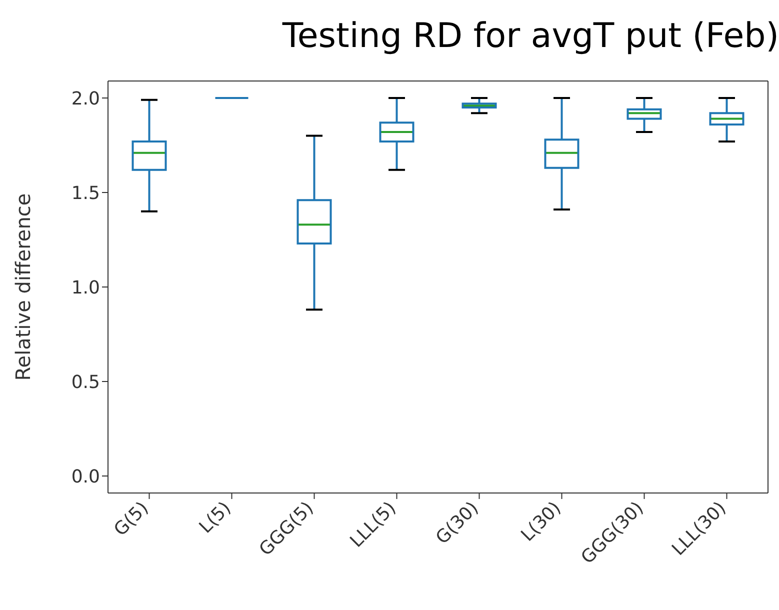 This screenshot has height=610, width=779. I want to click on y-tick-label: 0.5, so click(85, 382).